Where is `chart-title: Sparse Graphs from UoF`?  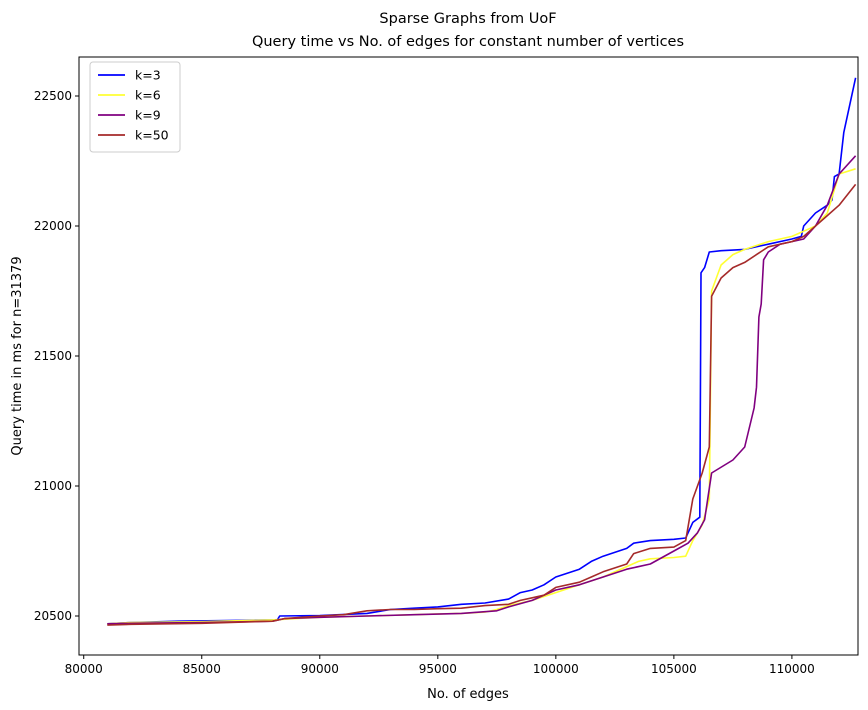 chart-title: Sparse Graphs from UoF is located at coordinates (467, 19).